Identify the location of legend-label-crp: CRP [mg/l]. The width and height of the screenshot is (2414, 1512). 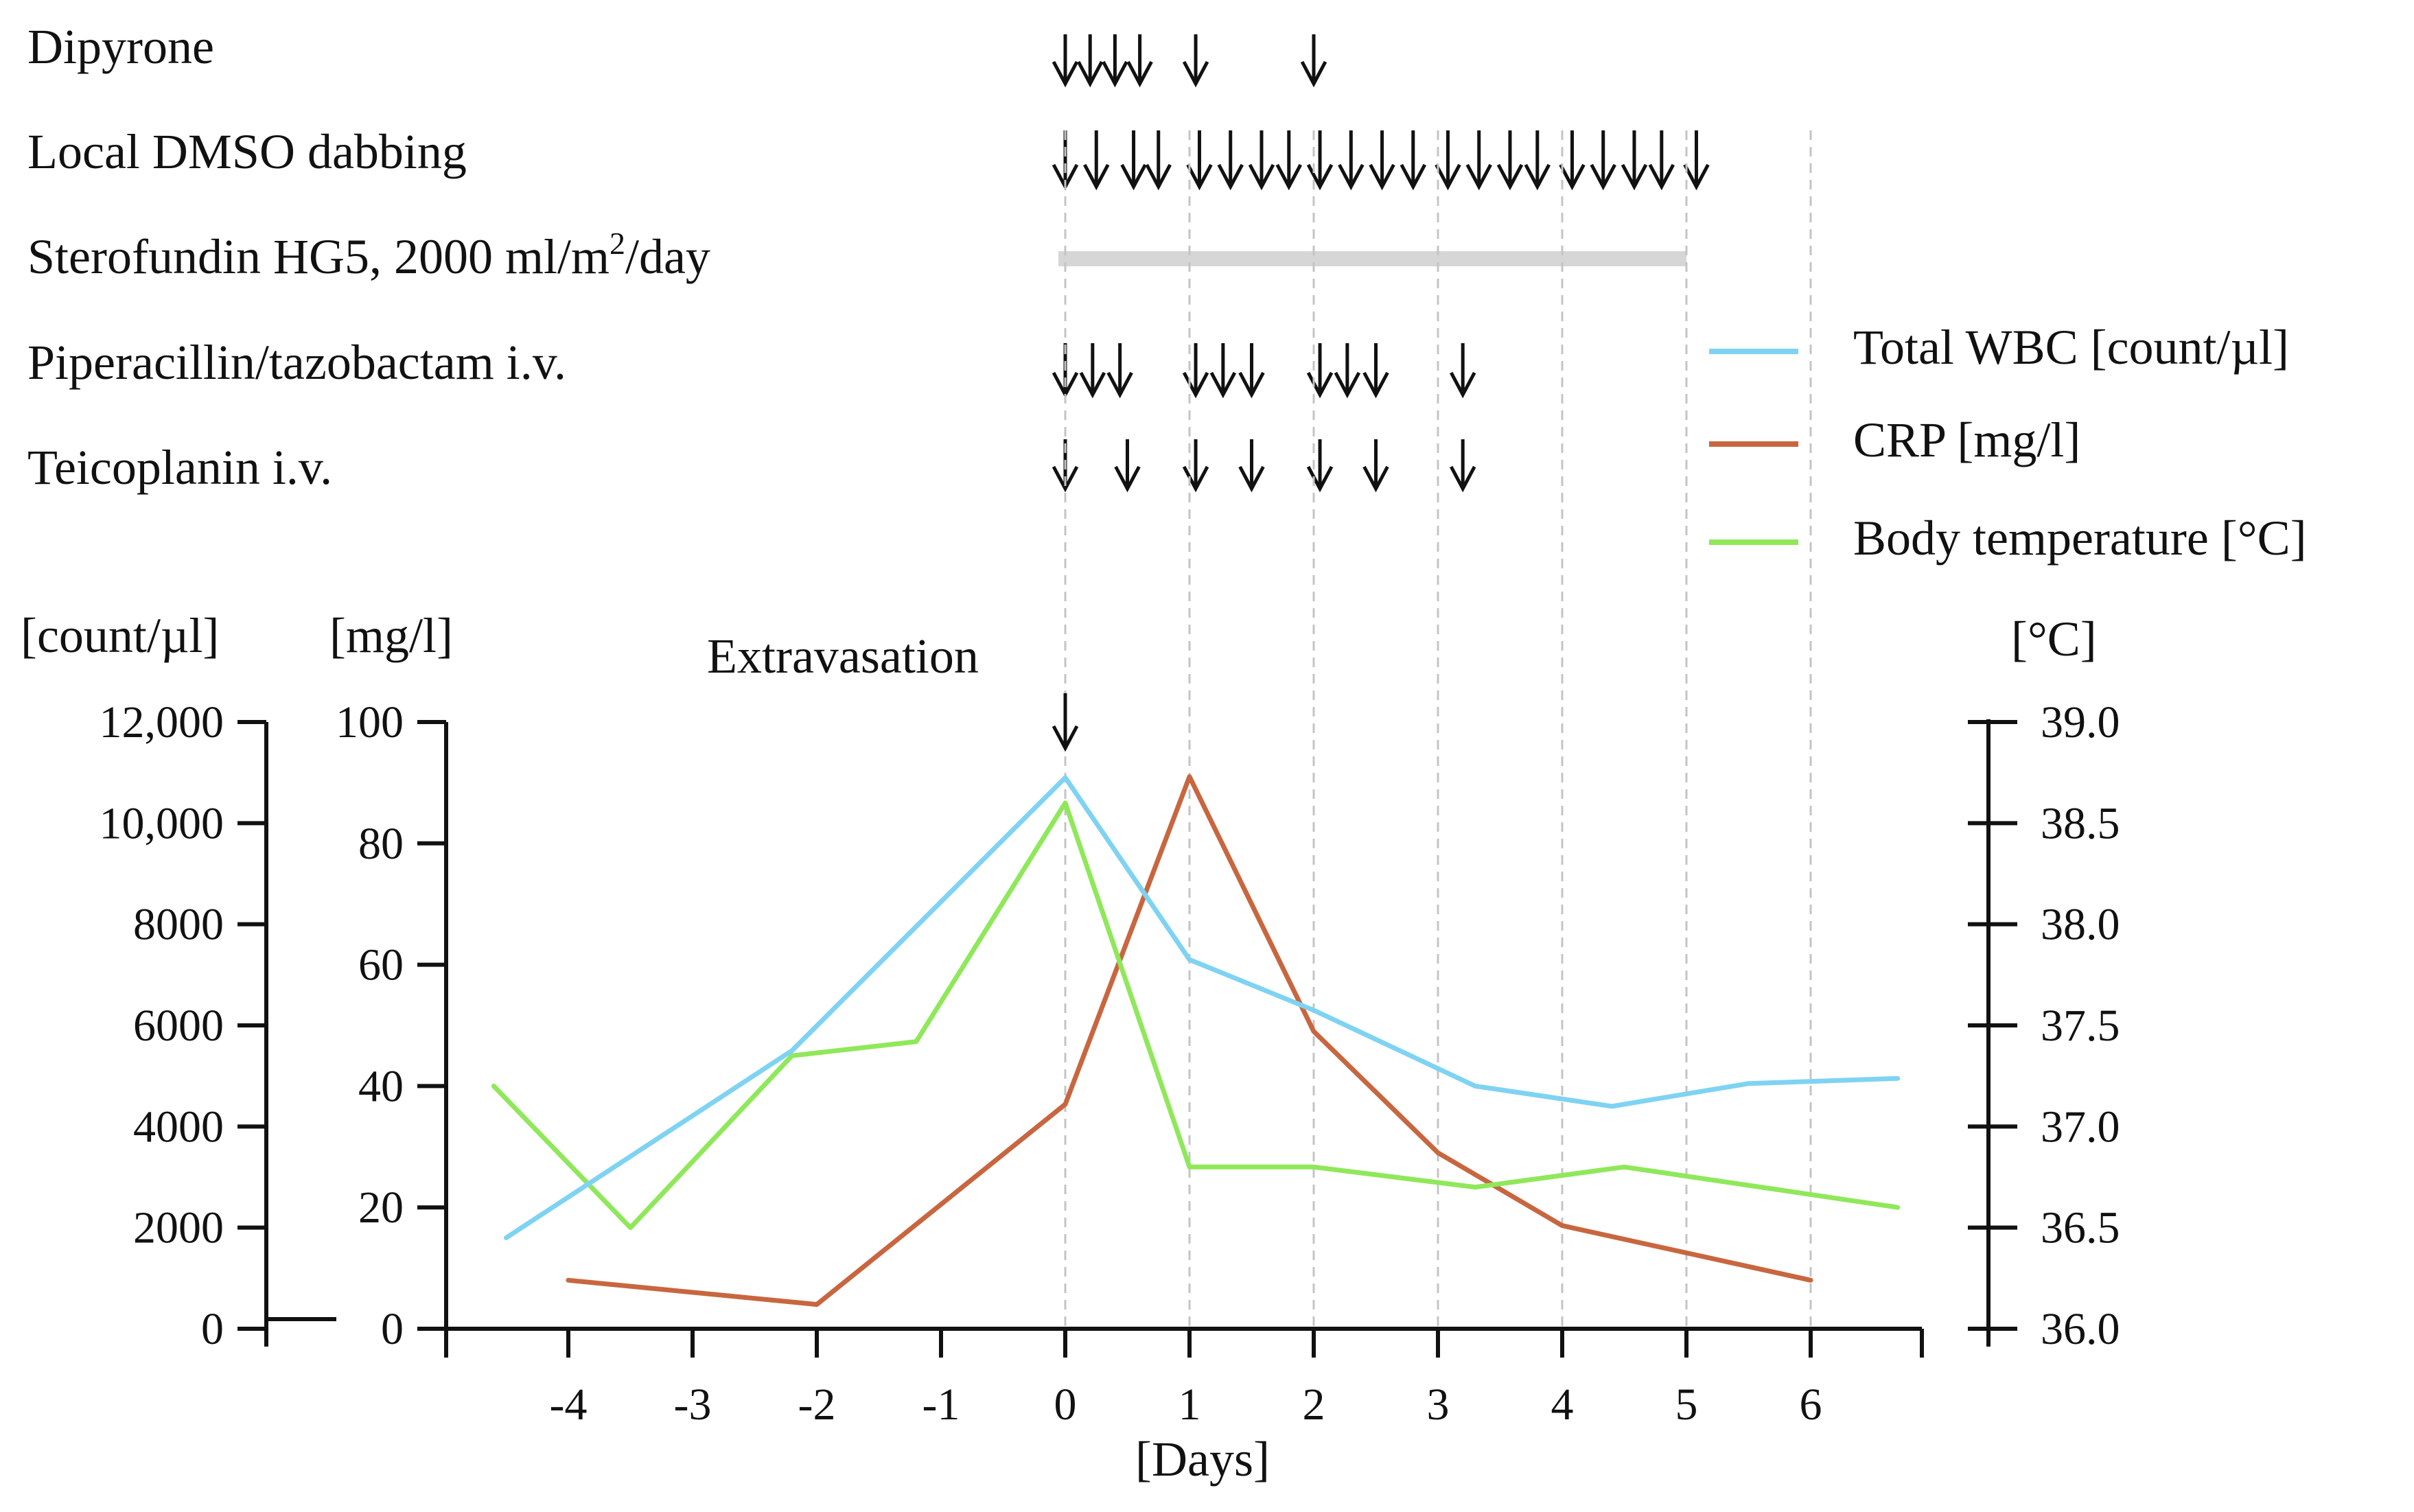
(1966, 439).